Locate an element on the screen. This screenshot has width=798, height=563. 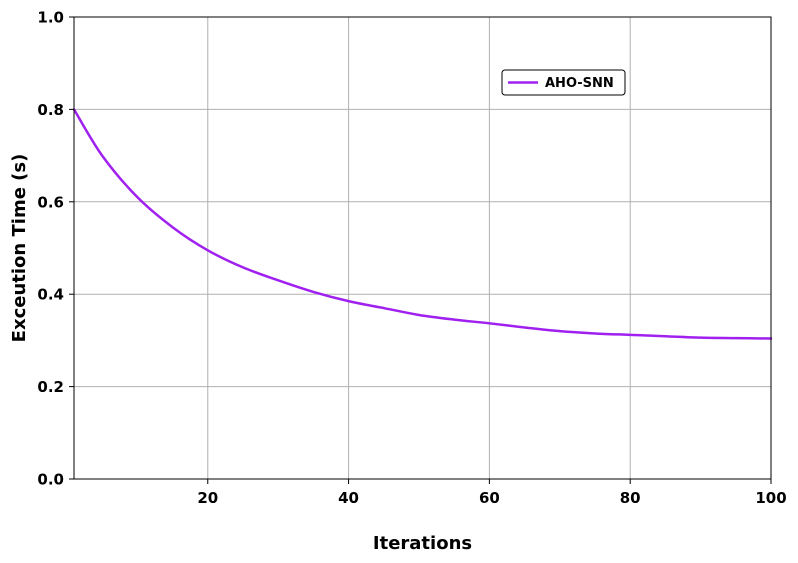
legend: AHO-SNN is located at coordinates (563, 82).